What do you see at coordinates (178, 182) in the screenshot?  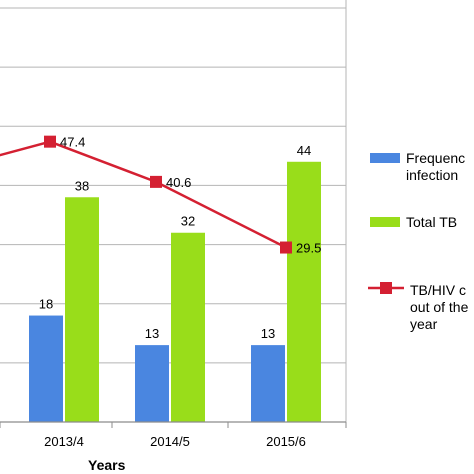 I see `line-value-label: 40.6` at bounding box center [178, 182].